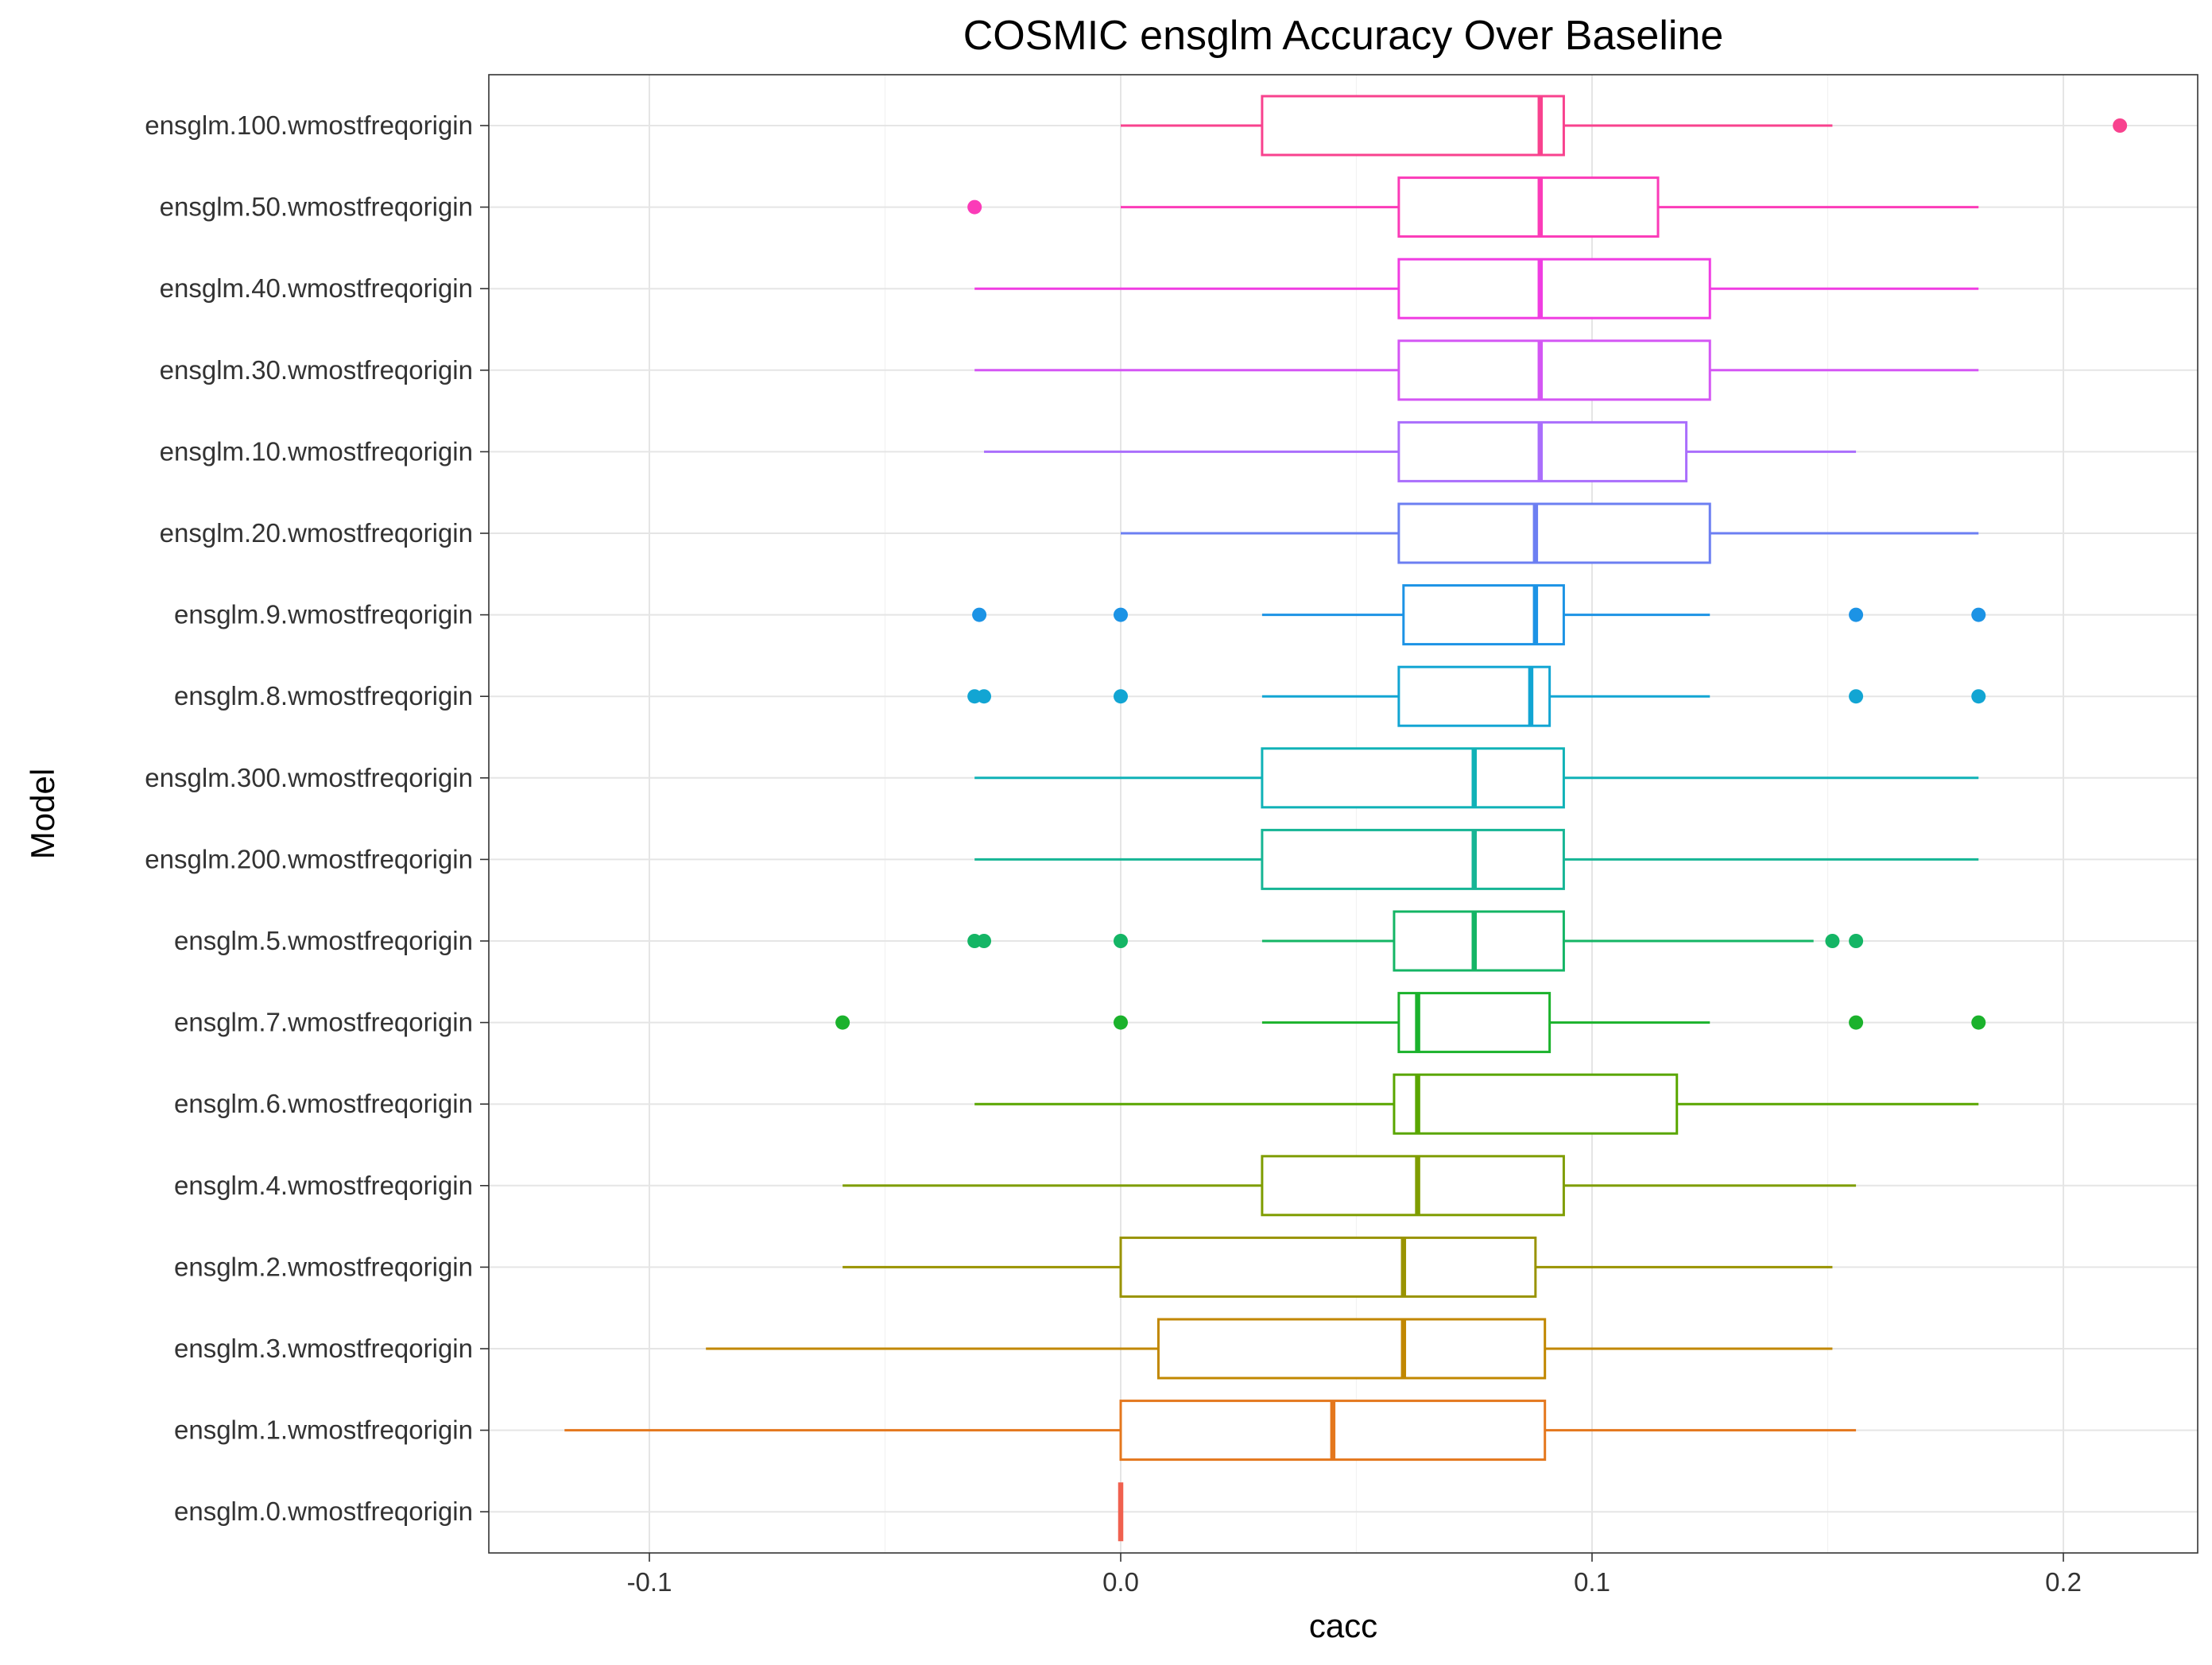  Describe the element at coordinates (1210, 1431) in the screenshot. I see `box-ensglm.1.wmostfreqorigin` at that location.